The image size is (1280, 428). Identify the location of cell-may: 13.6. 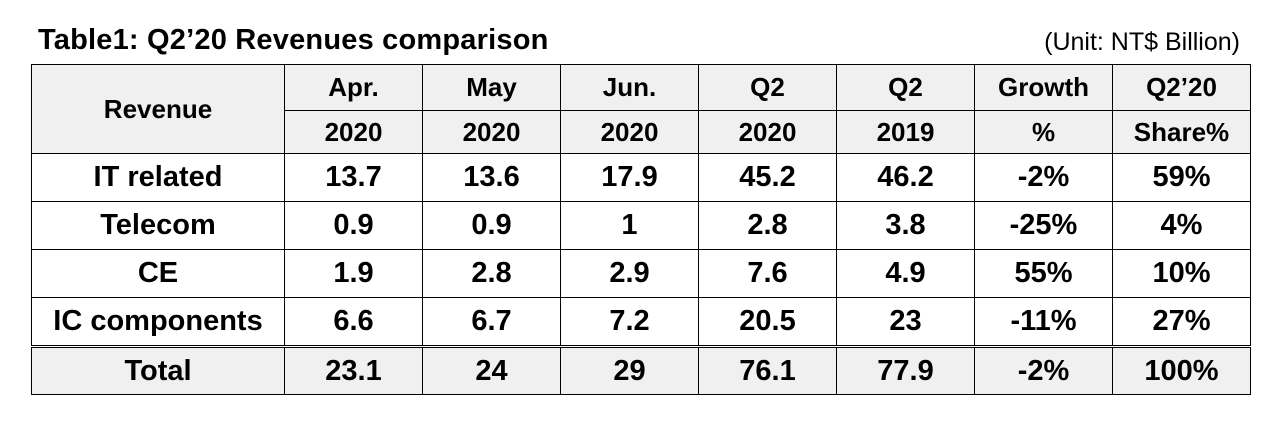
(491, 177).